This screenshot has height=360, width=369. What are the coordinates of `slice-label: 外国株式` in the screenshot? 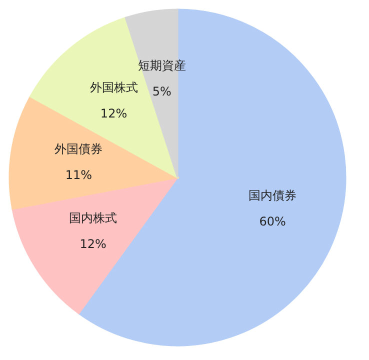 It's located at (114, 87).